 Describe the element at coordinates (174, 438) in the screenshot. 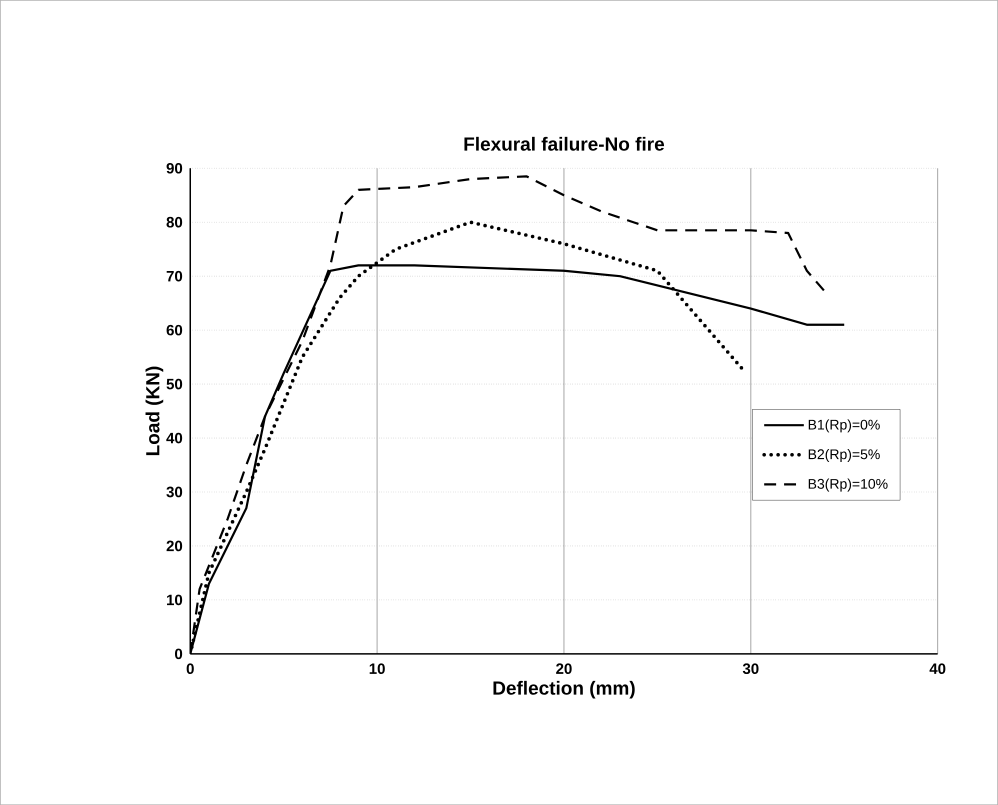

I see `y-tick-label: 40` at that location.